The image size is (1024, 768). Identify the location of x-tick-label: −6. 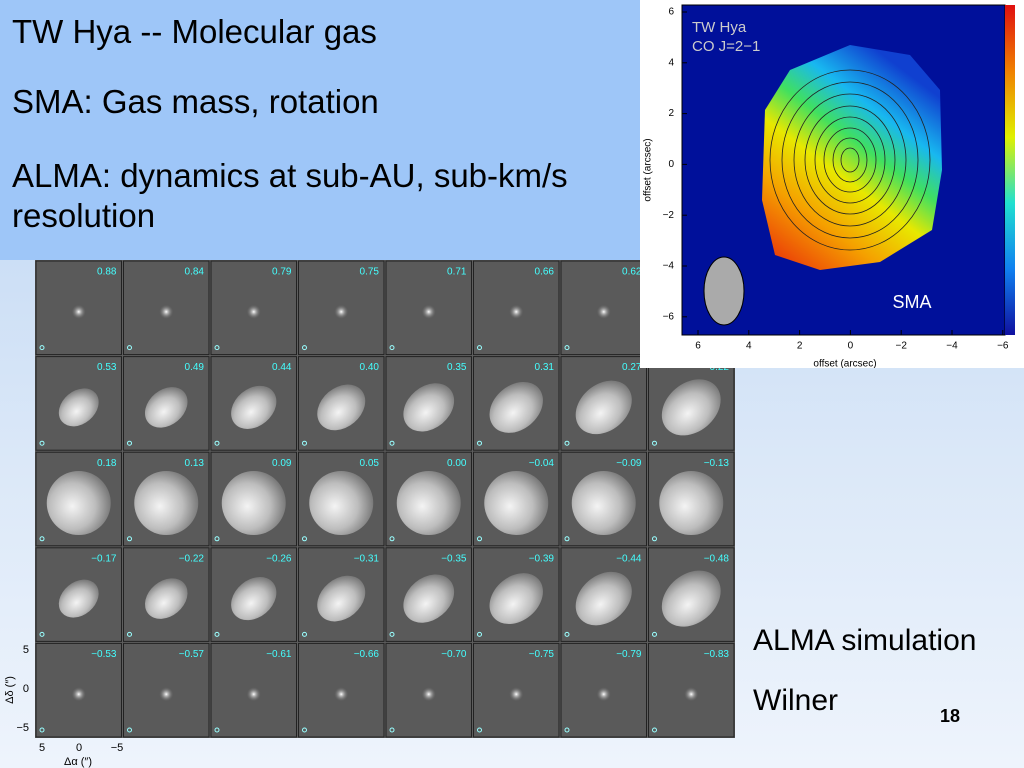
(1003, 346).